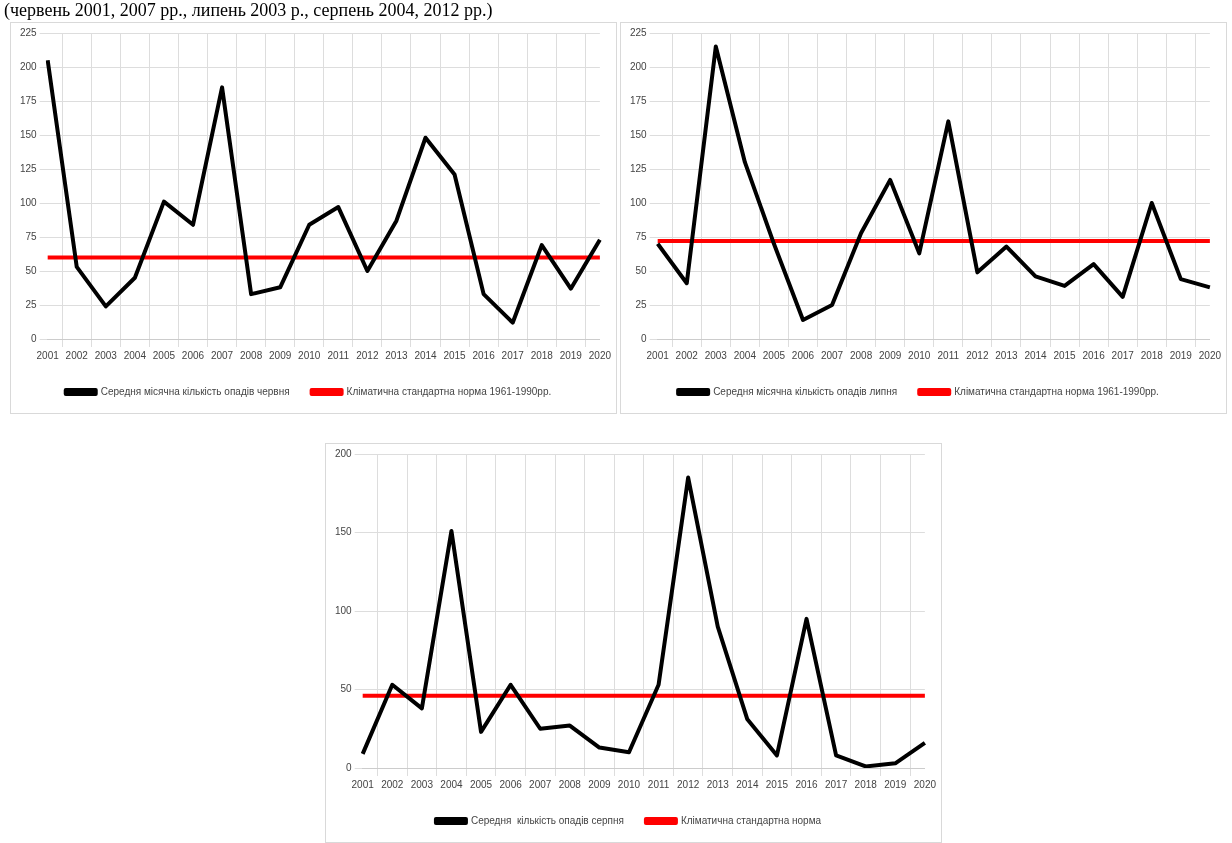 This screenshot has width=1232, height=843. What do you see at coordinates (195, 391) in the screenshot?
I see `legend-label: Середня місячна кількість опадів червня` at bounding box center [195, 391].